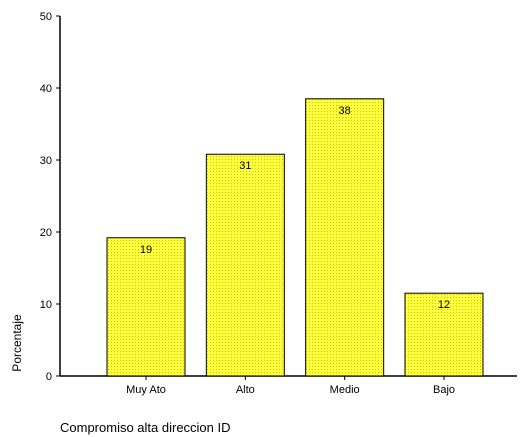 This screenshot has width=520, height=437. What do you see at coordinates (145, 427) in the screenshot?
I see `x-axis-title: Compromiso alta direccion ID` at bounding box center [145, 427].